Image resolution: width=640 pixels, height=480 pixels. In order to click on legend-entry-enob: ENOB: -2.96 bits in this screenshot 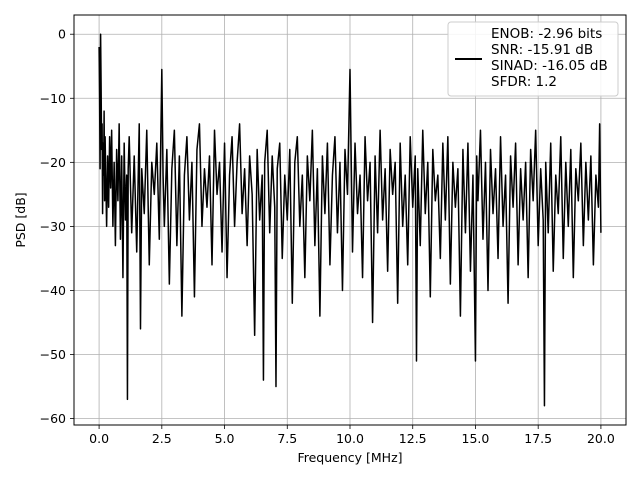, I will do `click(546, 34)`.